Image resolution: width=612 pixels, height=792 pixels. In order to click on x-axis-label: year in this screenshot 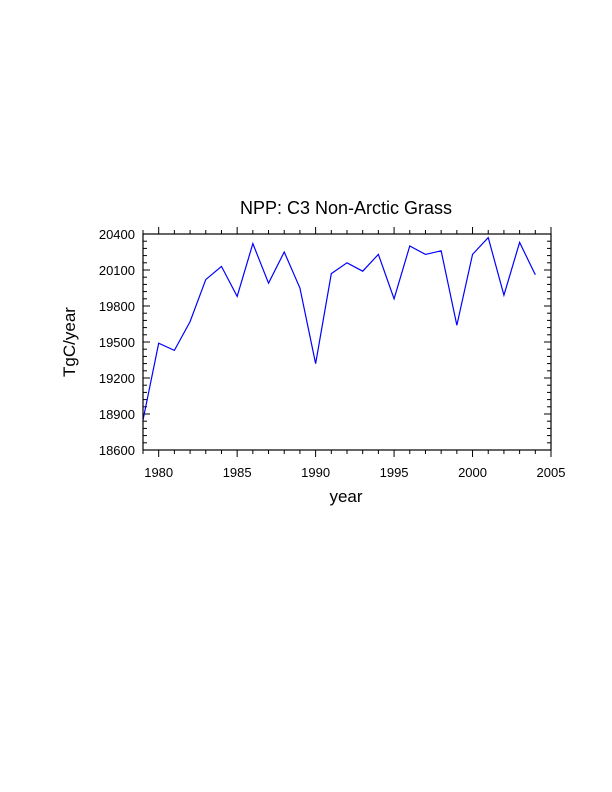, I will do `click(345, 496)`.